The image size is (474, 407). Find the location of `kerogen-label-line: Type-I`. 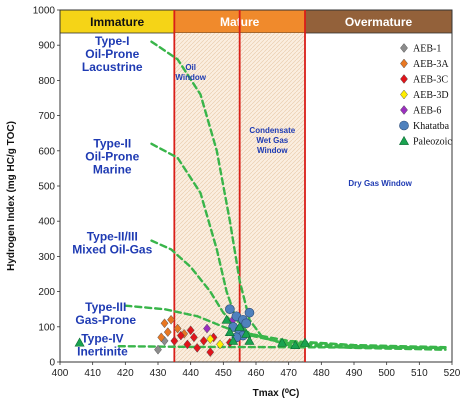

kerogen-label-line: Type-I is located at coordinates (112, 41).